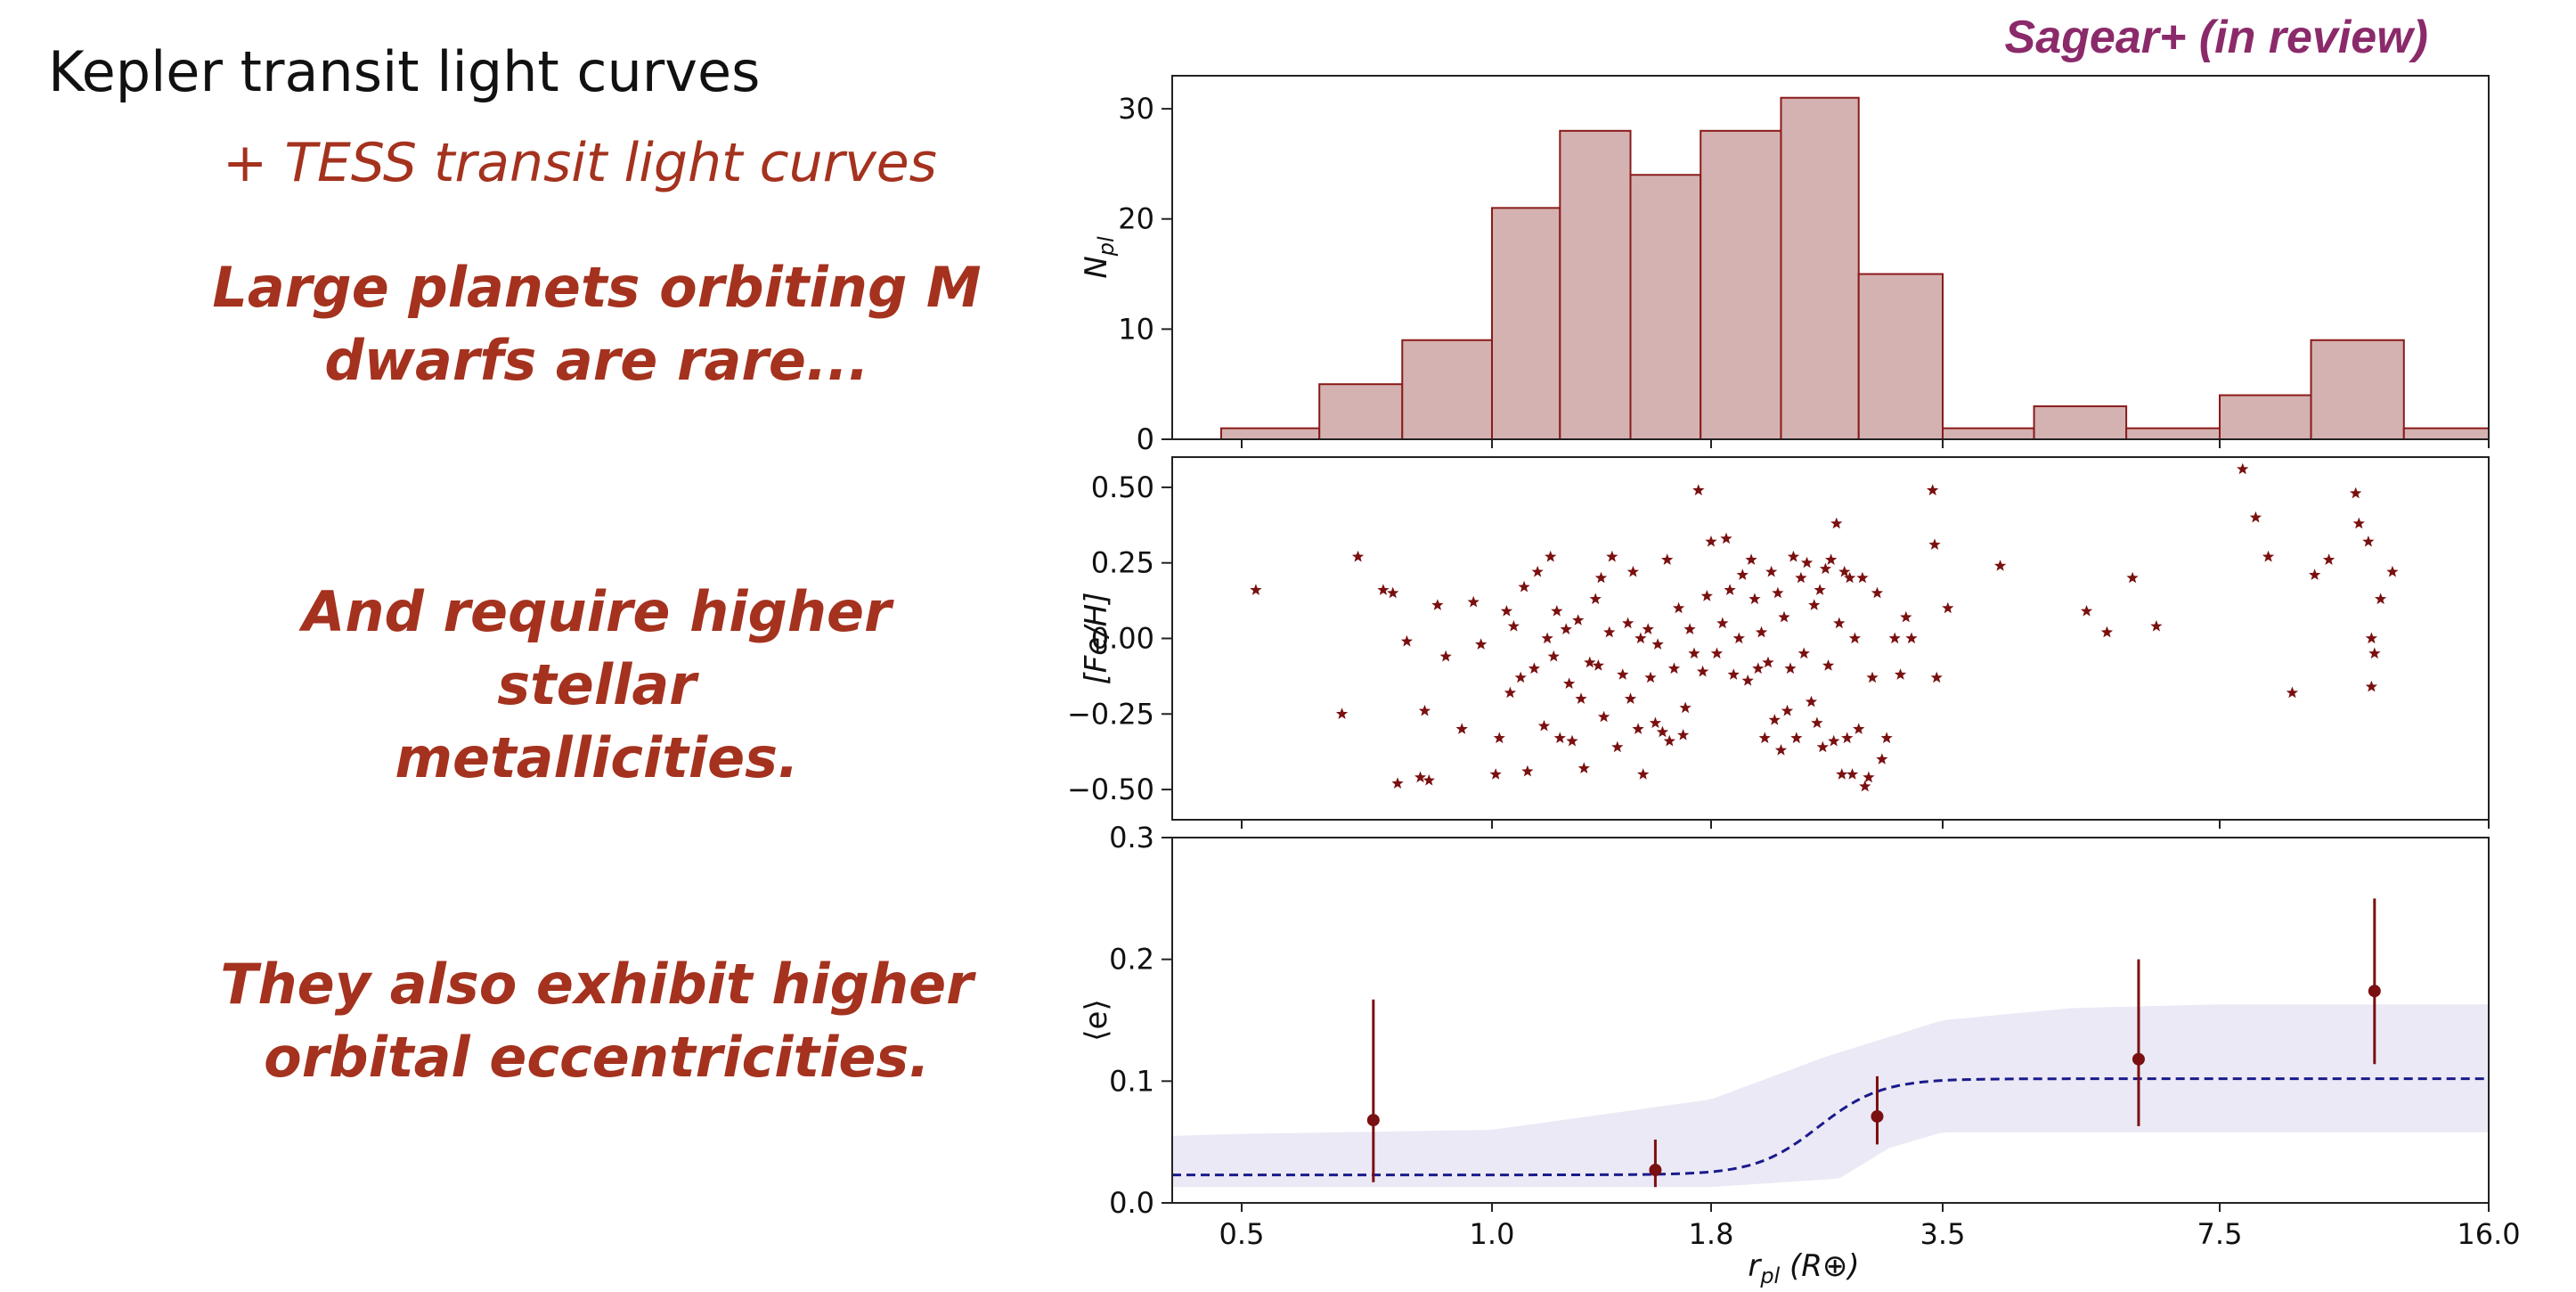 The height and width of the screenshot is (1292, 2576). I want to click on point-line: And require higher stellar, so click(597, 648).